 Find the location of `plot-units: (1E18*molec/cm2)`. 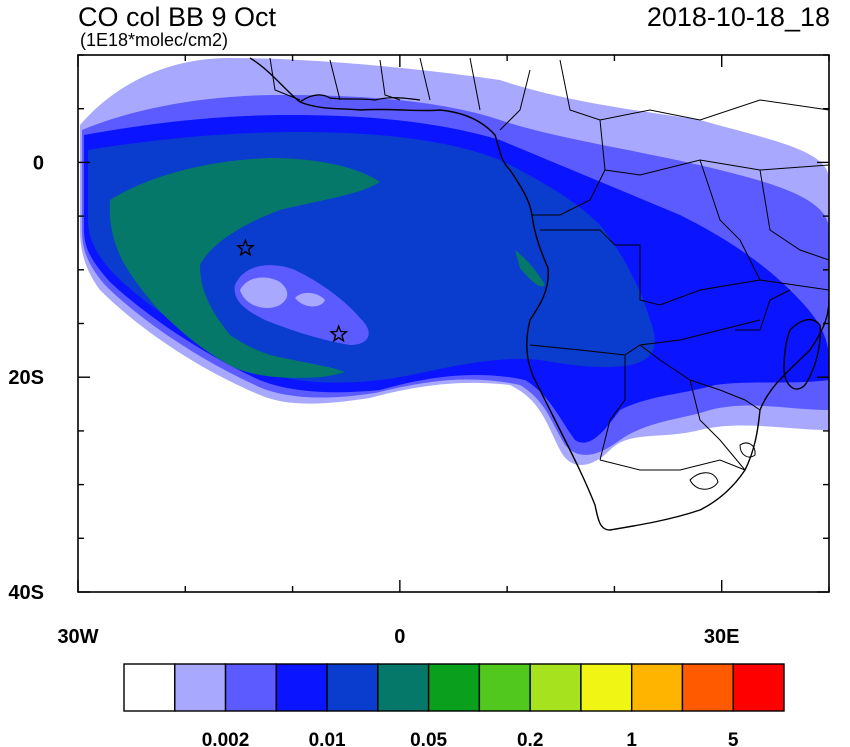

plot-units: (1E18*molec/cm2) is located at coordinates (154, 40).